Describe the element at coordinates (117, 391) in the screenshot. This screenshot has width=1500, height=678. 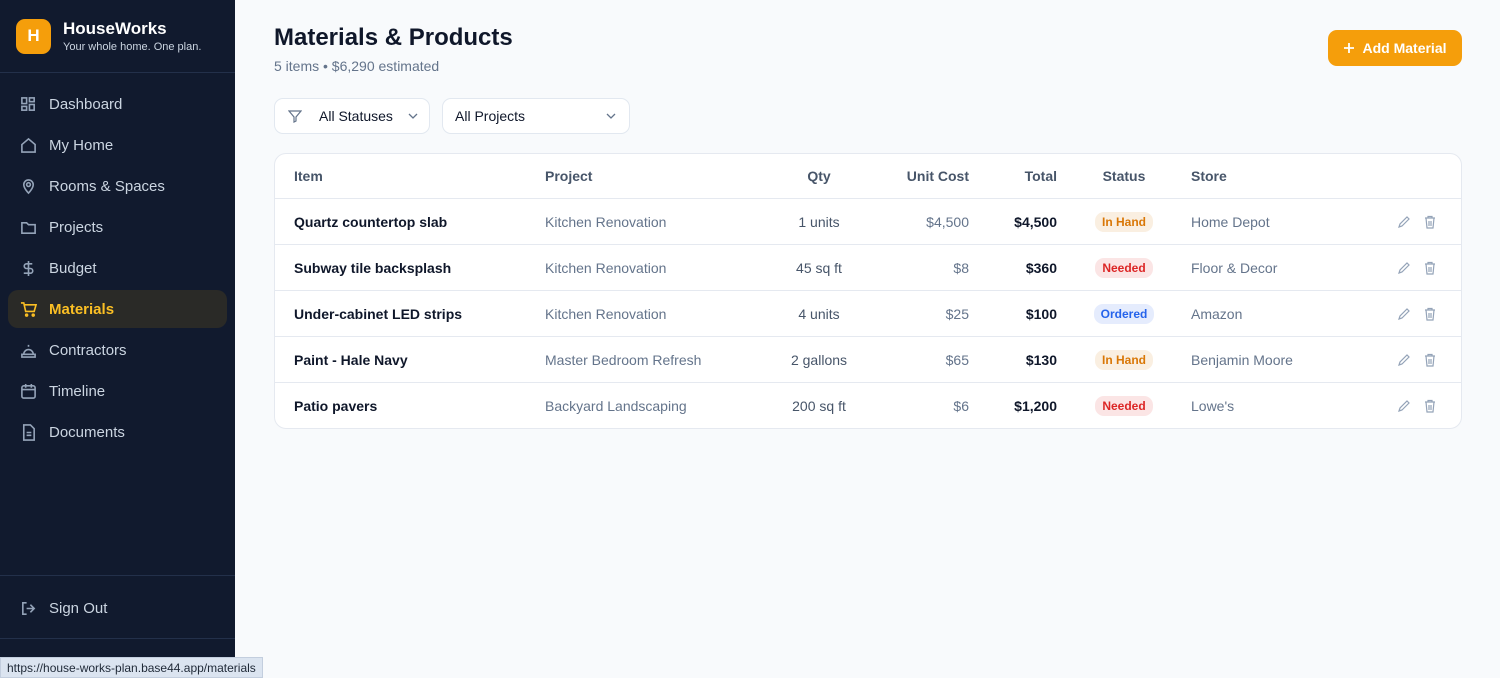
I see `nav-item: Timeline` at that location.